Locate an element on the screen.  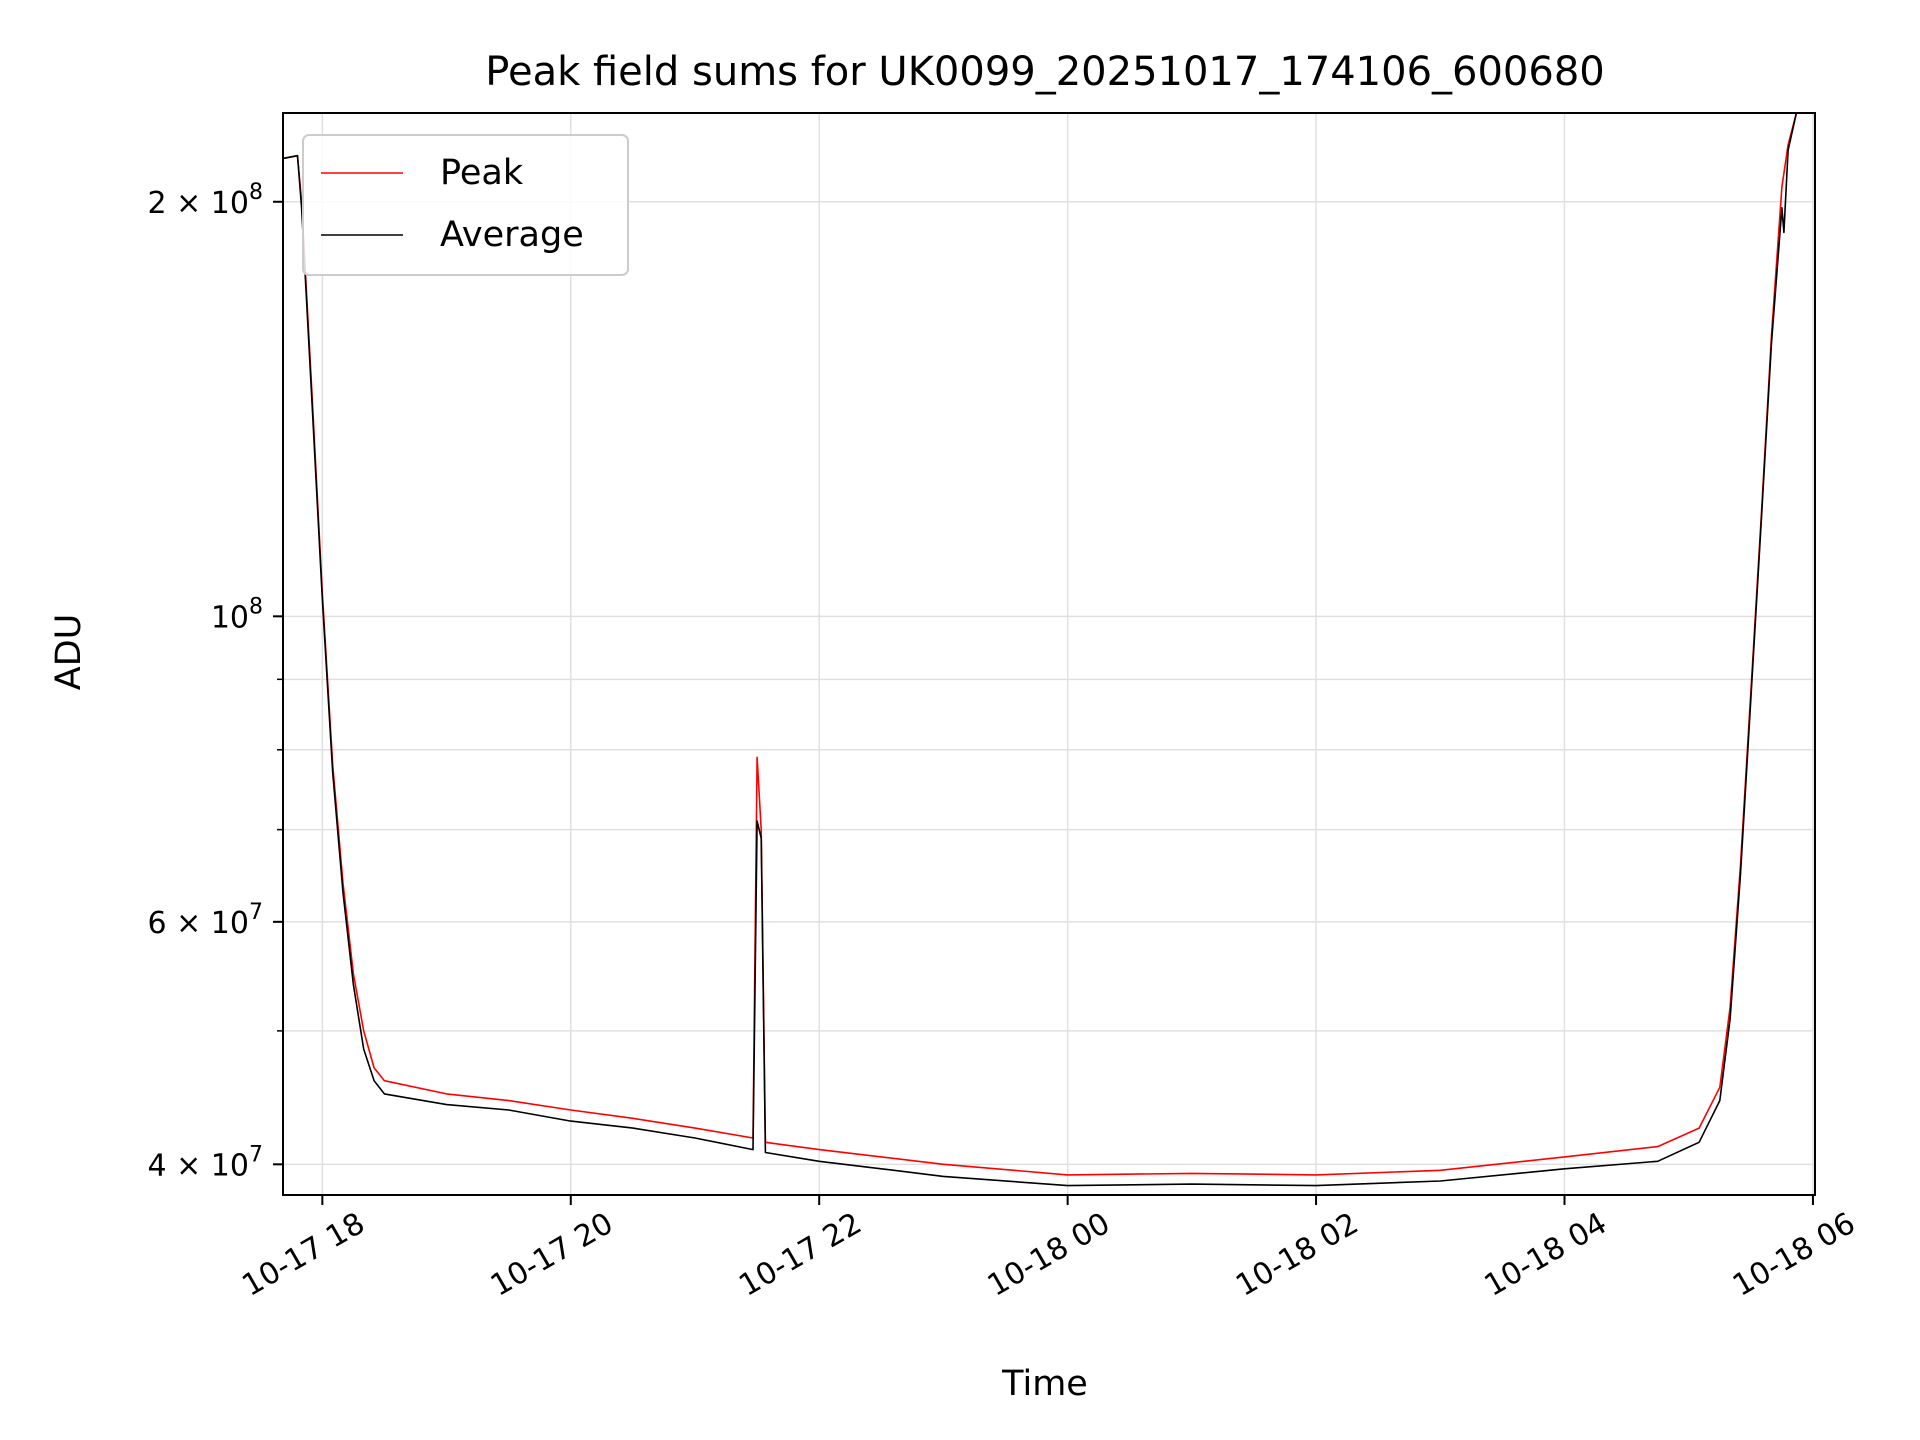
legend: Peak Average is located at coordinates (465, 205).